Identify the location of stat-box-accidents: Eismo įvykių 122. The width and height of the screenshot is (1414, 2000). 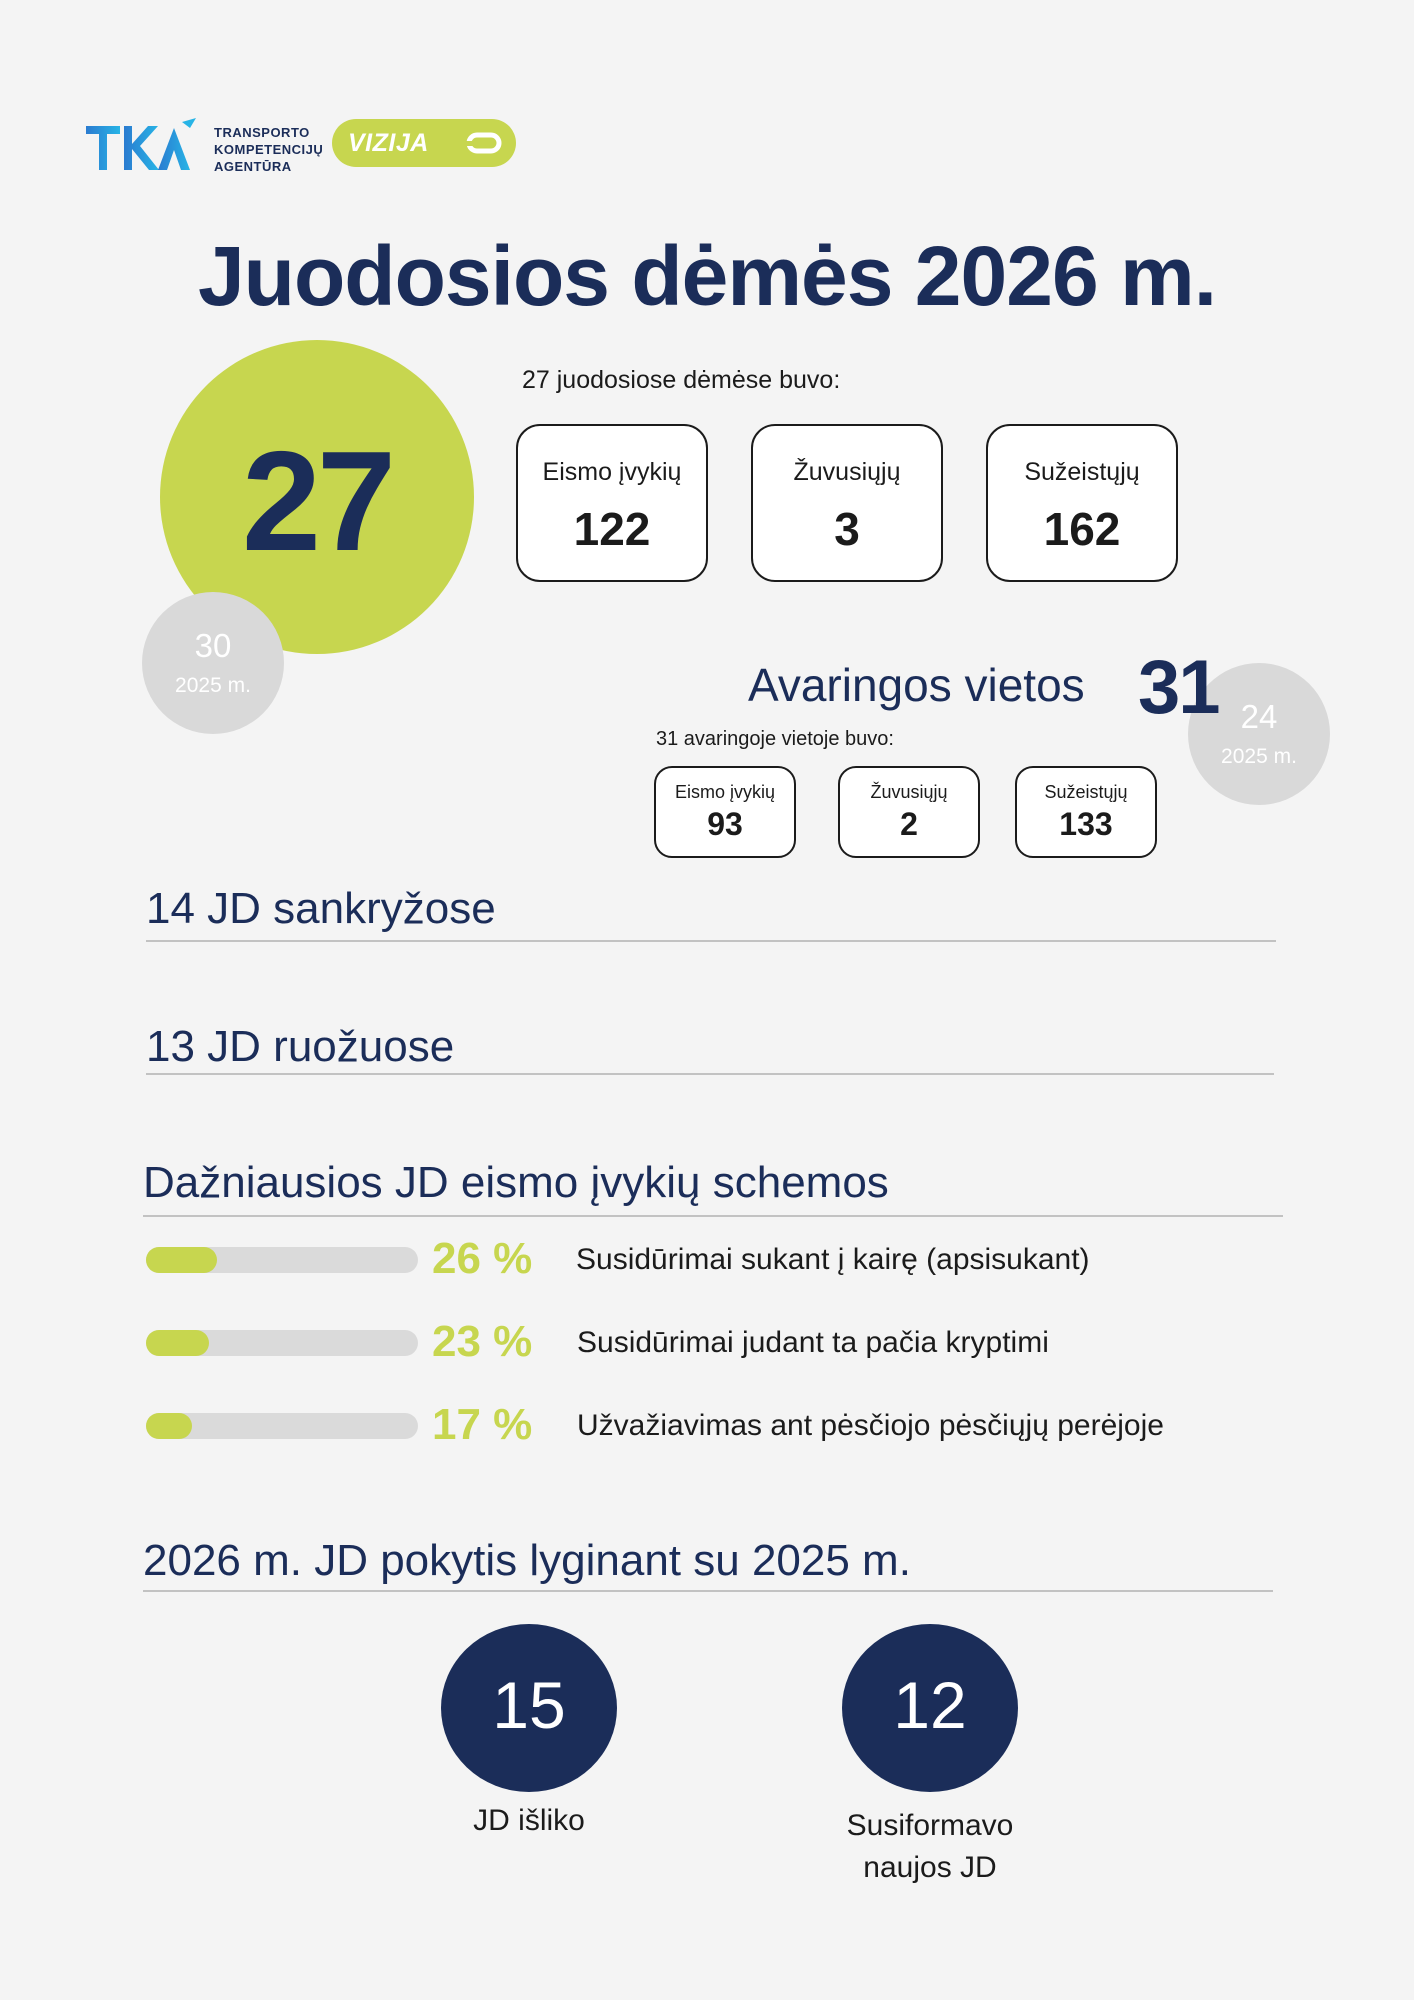
(612, 503).